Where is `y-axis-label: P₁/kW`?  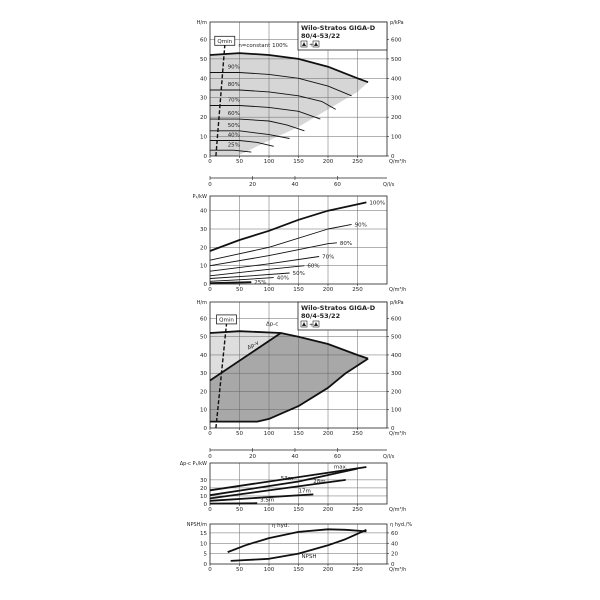 y-axis-label: P₁/kW is located at coordinates (199, 197).